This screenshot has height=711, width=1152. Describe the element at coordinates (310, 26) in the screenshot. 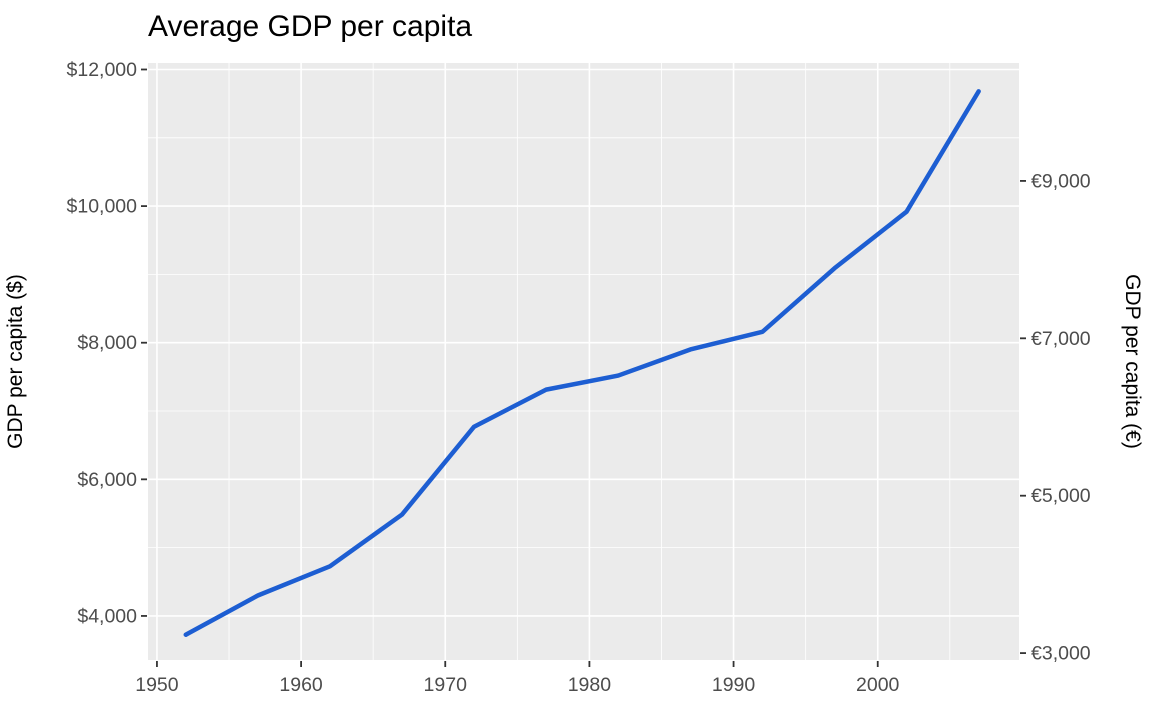

I see `chart-title: Average GDP per capita` at that location.